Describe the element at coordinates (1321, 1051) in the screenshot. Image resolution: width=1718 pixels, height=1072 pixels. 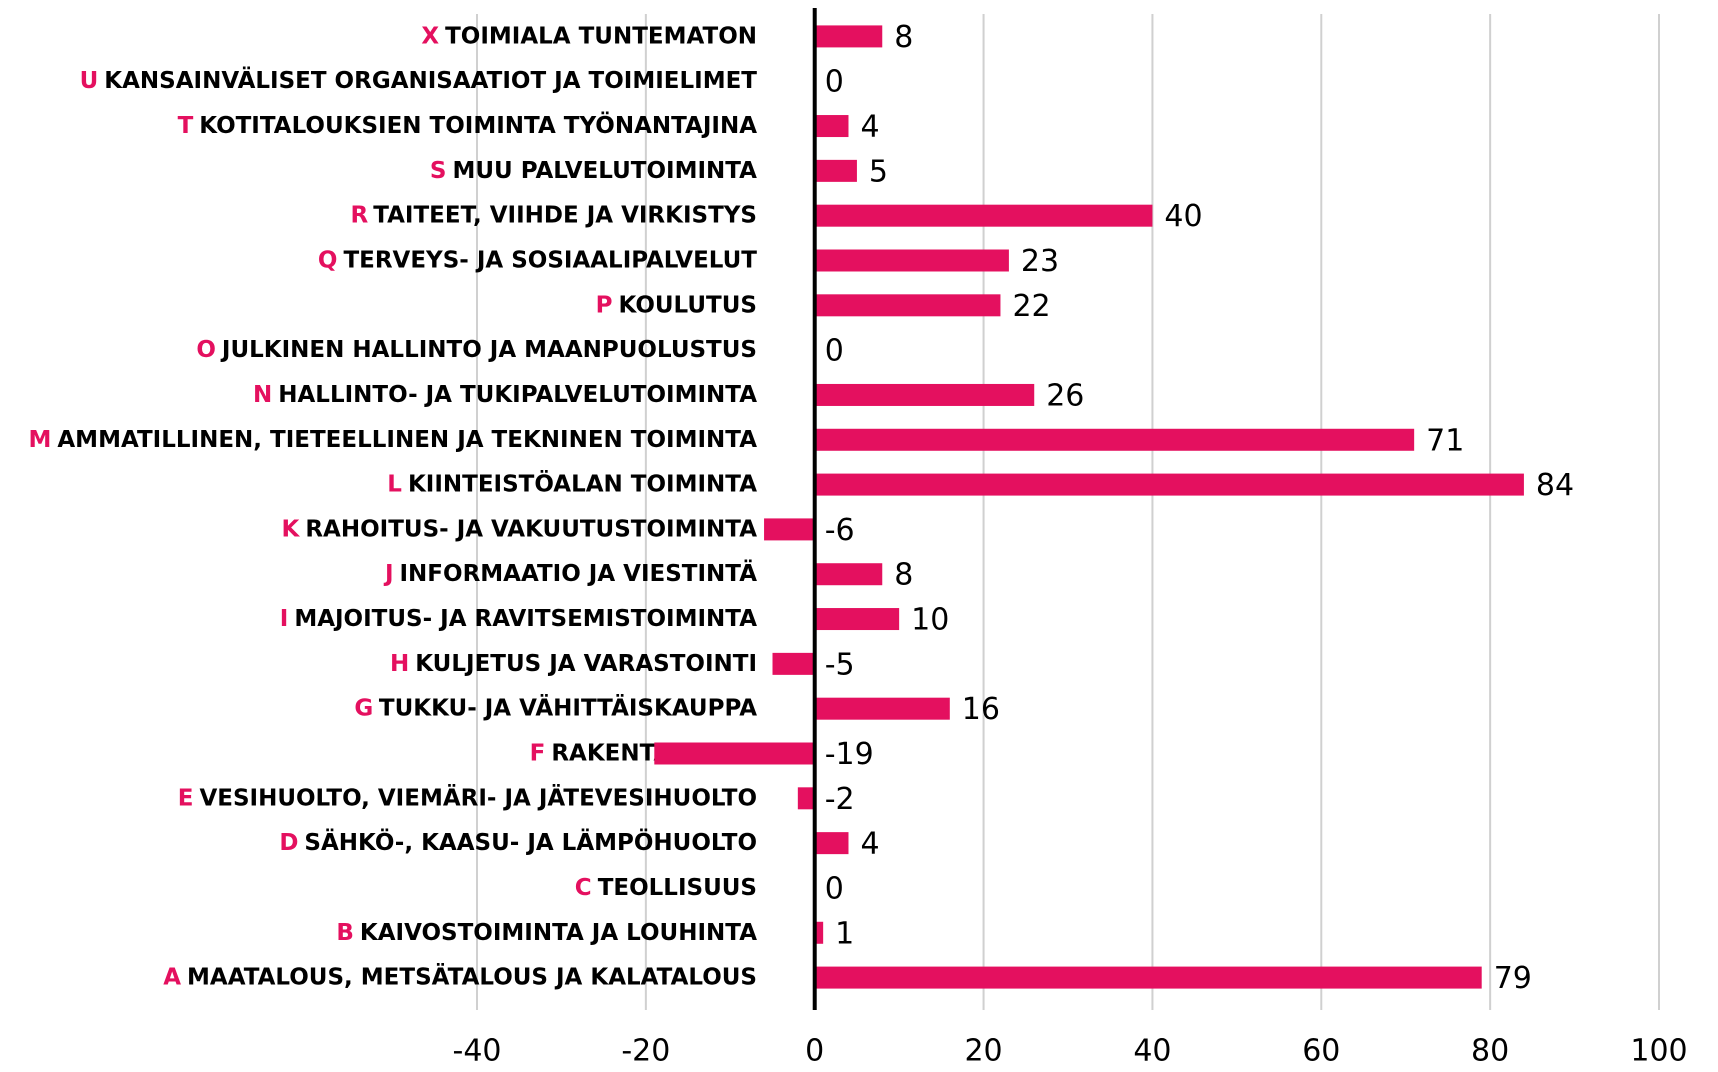
I see `x-tick-label: 60` at that location.